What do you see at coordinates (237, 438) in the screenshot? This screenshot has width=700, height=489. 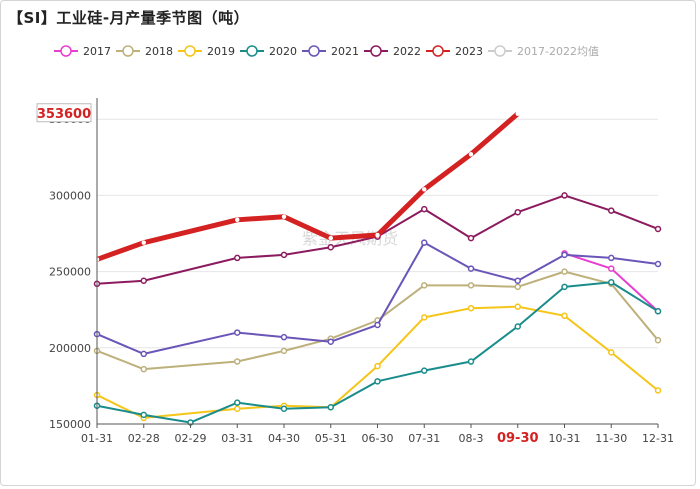 I see `x-tick-label: 03-31` at bounding box center [237, 438].